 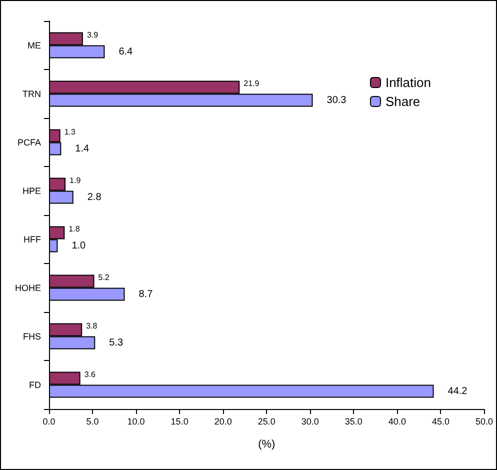 What do you see at coordinates (484, 421) in the screenshot?
I see `x-tick-label: 50.0` at bounding box center [484, 421].